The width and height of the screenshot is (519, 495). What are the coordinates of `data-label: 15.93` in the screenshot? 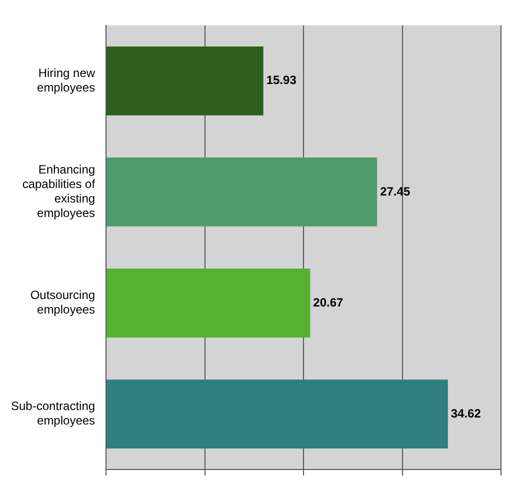 It's located at (281, 80).